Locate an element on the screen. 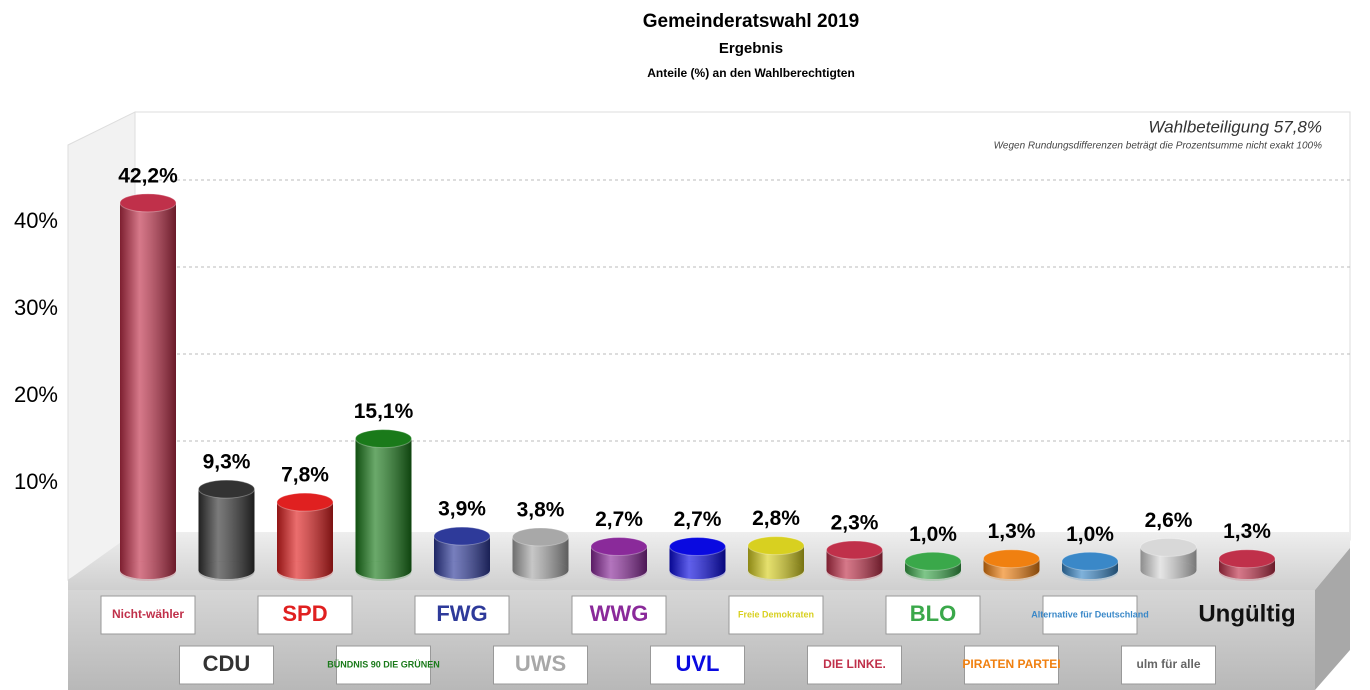 This screenshot has width=1370, height=690. category-logo: PIRATEN PARTEI is located at coordinates (1011, 664).